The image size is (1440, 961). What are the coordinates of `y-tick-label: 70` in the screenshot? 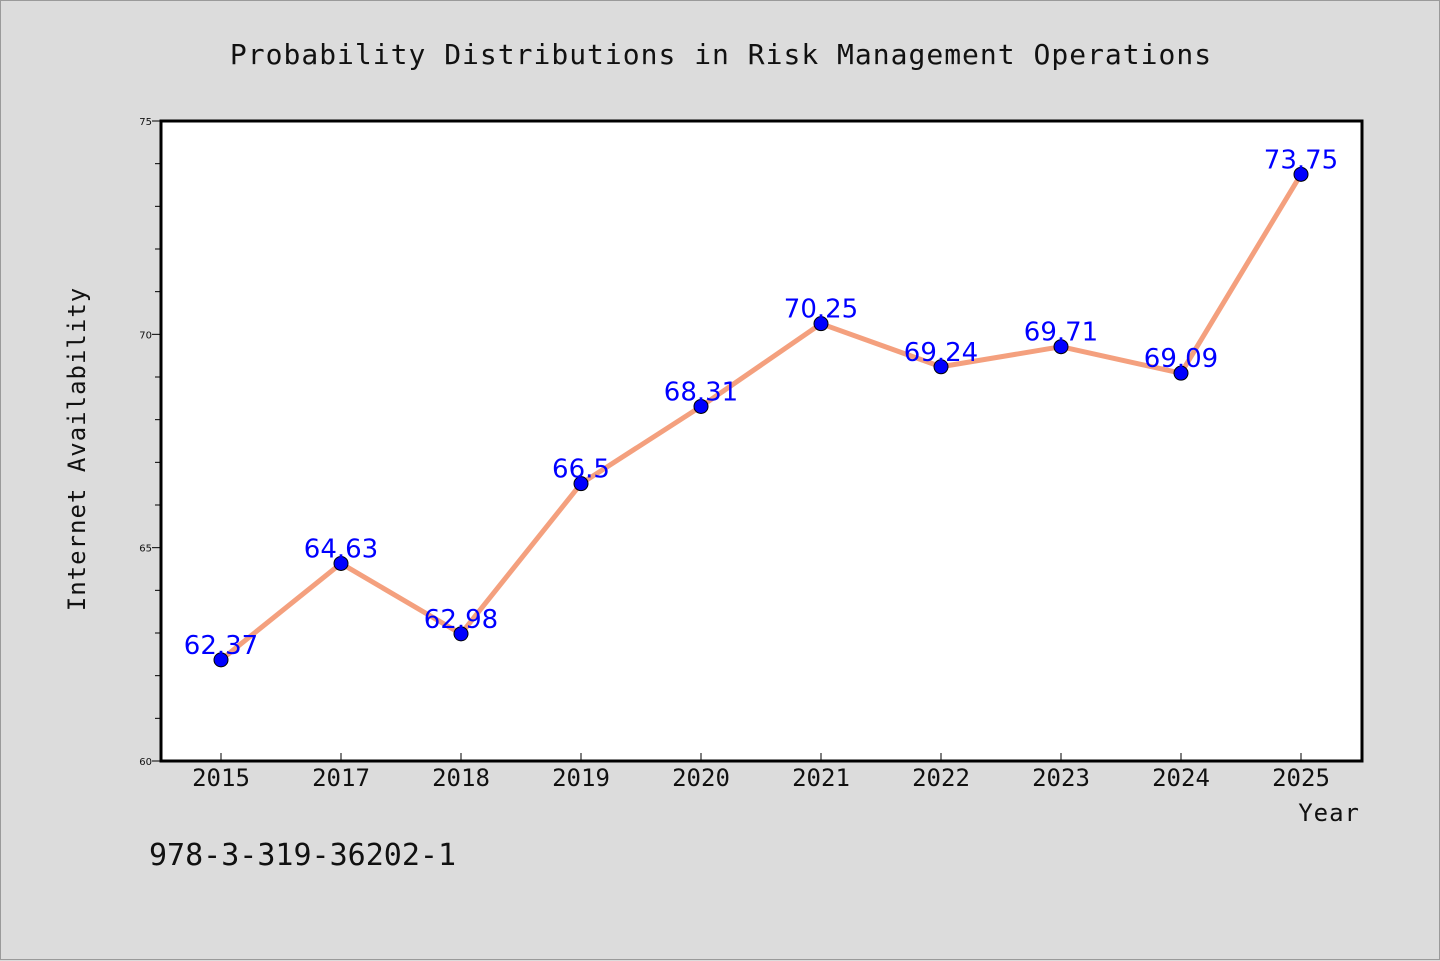 It's located at (145, 335).